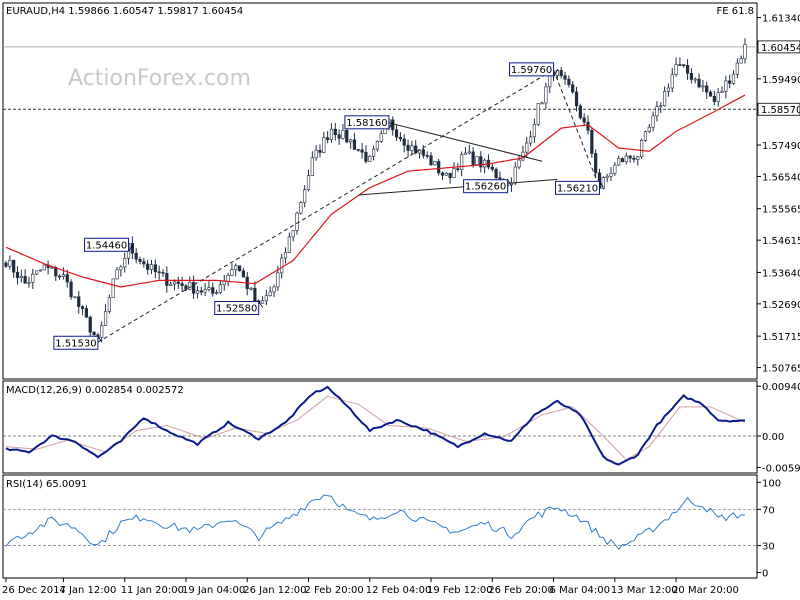 The image size is (800, 600). What do you see at coordinates (95, 390) in the screenshot?
I see `macd-label: MACD(12,26,9) 0.002854 0.002572` at bounding box center [95, 390].